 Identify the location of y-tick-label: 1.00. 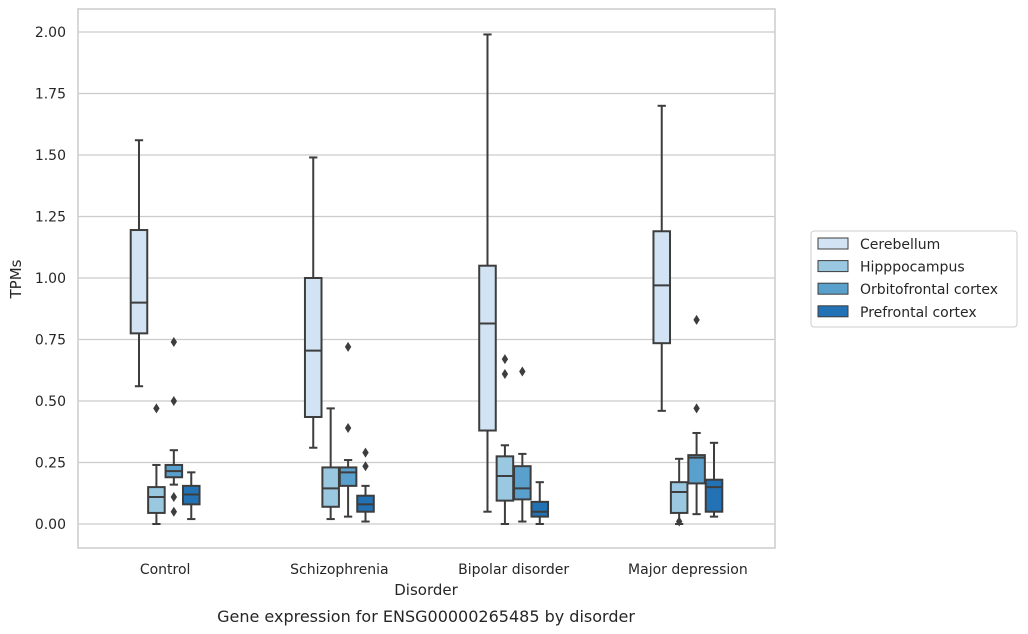
(50, 279).